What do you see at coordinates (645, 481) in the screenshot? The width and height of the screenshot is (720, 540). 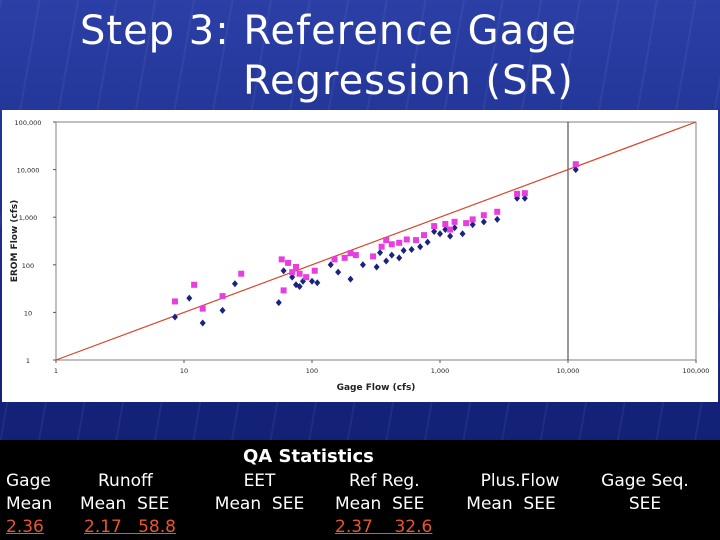 I see `stats-col-gage-seq-label1: Gage Seq.` at bounding box center [645, 481].